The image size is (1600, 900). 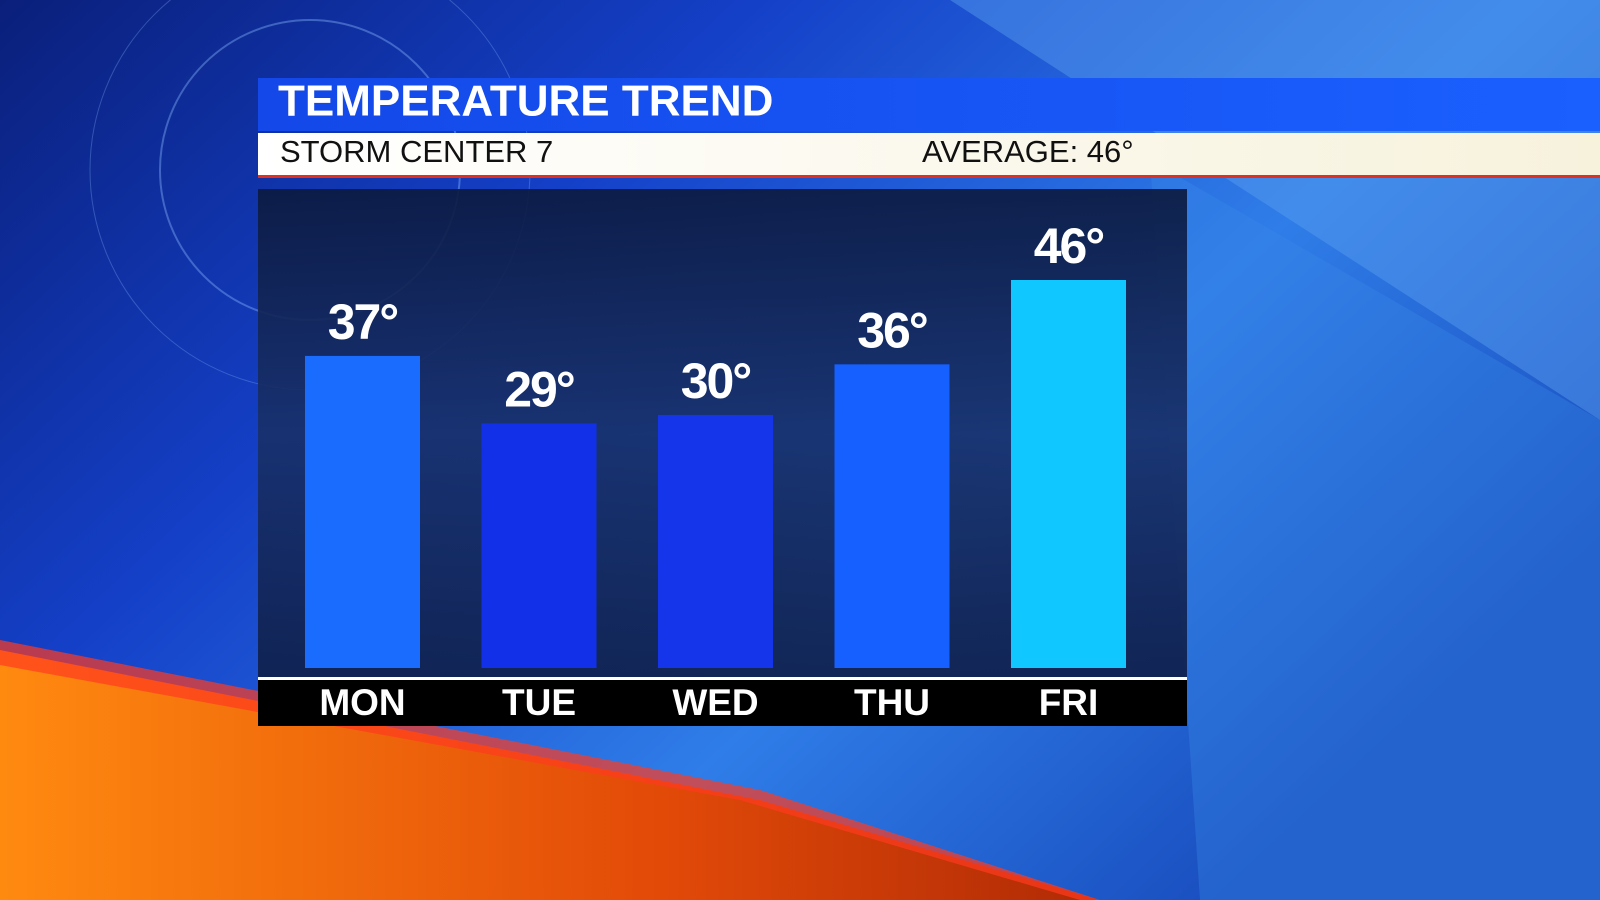 I want to click on title-bar, so click(x=929, y=104).